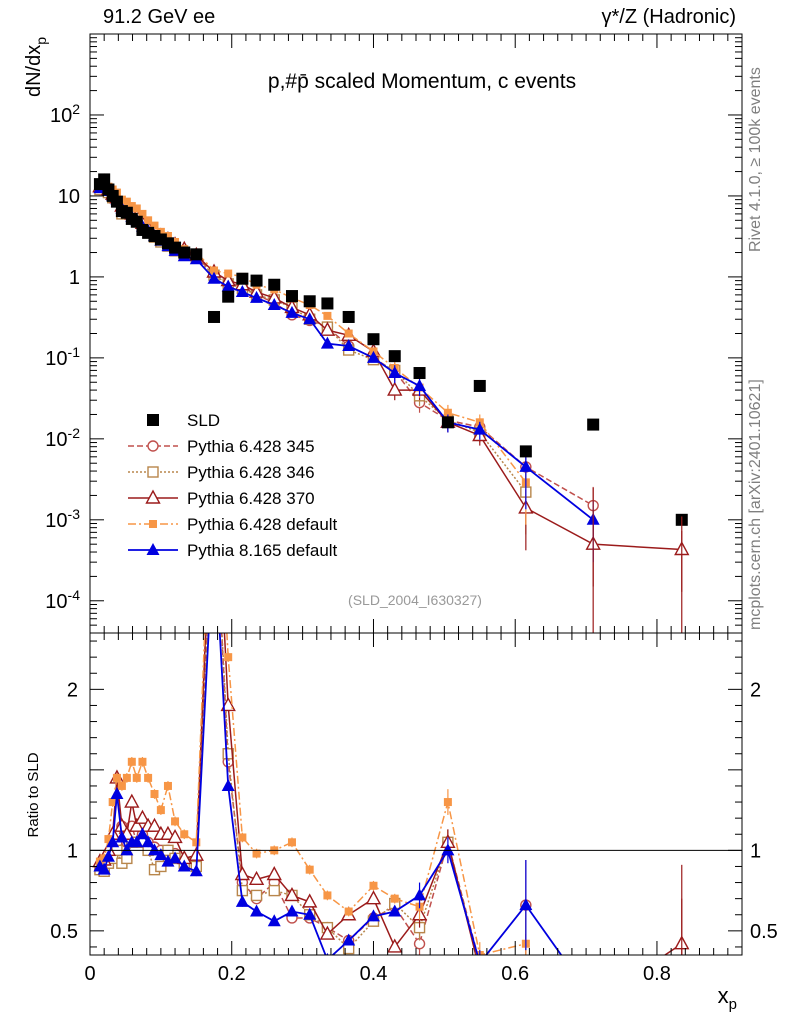  I want to click on ratio-y-tick-label: 1, so click(72, 851).